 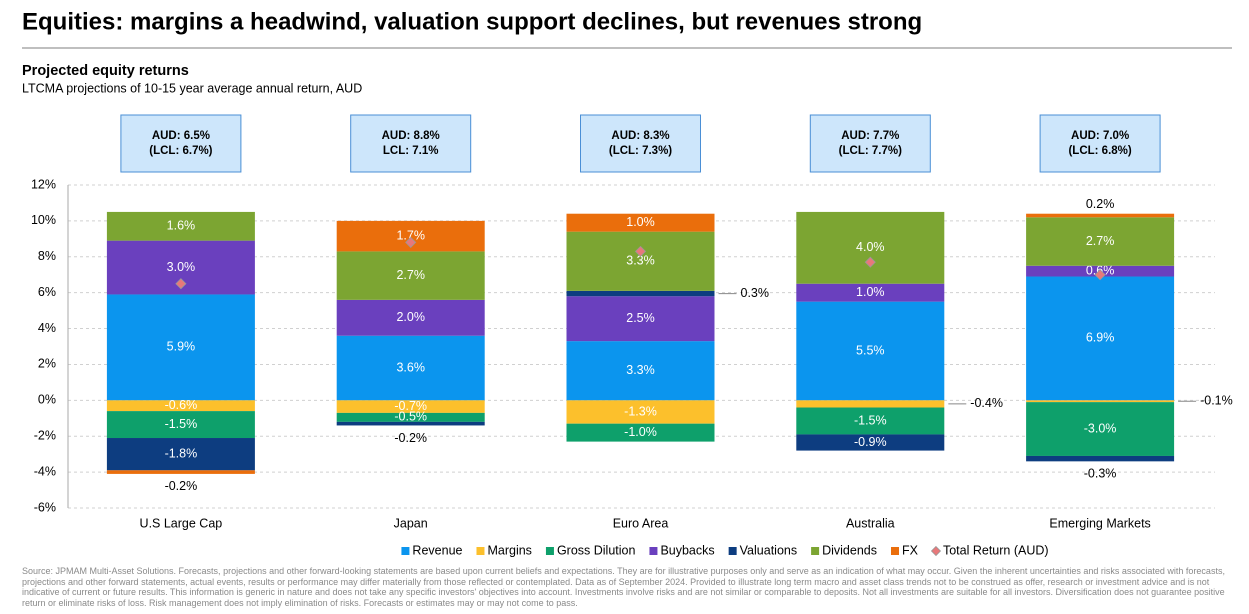 I want to click on x-tick-label: Euro Area, so click(x=641, y=523).